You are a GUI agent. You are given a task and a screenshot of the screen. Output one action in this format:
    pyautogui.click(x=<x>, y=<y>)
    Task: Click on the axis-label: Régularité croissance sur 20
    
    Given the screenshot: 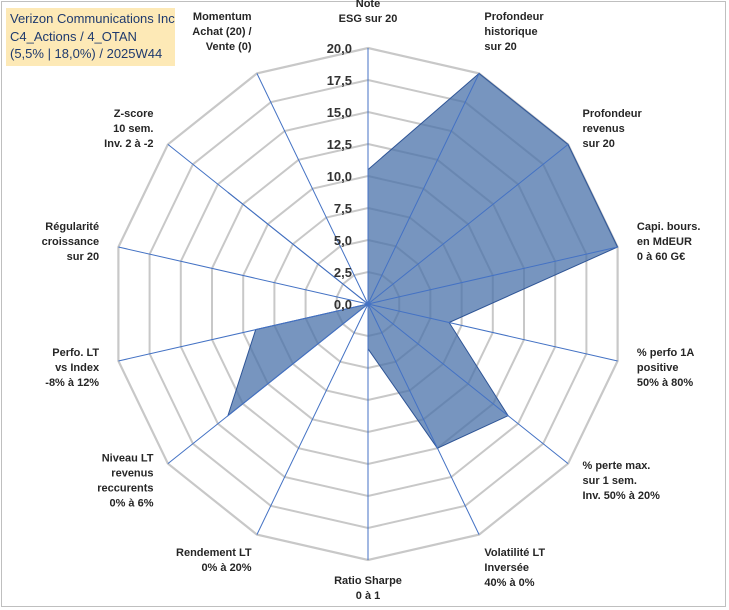 What is the action you would take?
    pyautogui.click(x=70, y=242)
    